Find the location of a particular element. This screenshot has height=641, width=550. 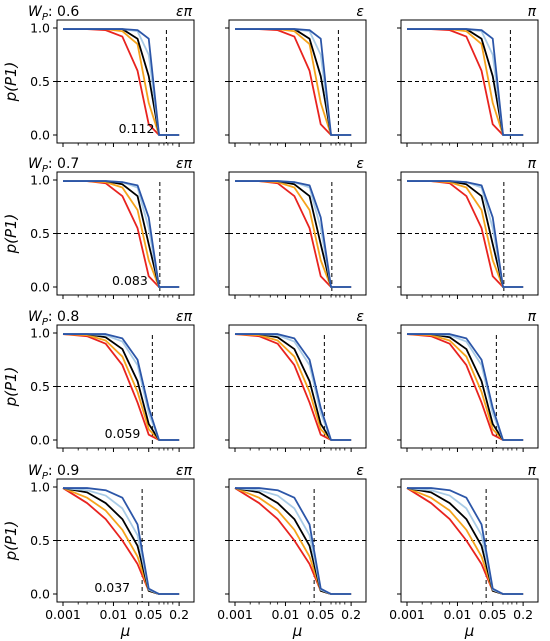

chart-panel: επ 0.0 0.5 1.0 0.083 is located at coordinates (112, 227).